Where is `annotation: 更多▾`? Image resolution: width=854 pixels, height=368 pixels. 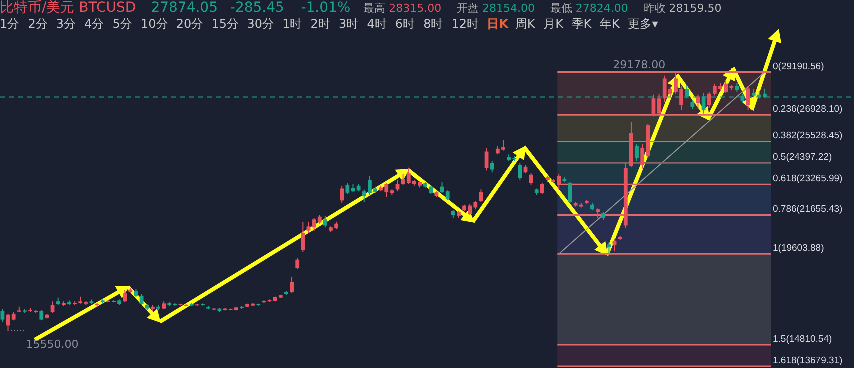
annotation: 更多▾ is located at coordinates (643, 24).